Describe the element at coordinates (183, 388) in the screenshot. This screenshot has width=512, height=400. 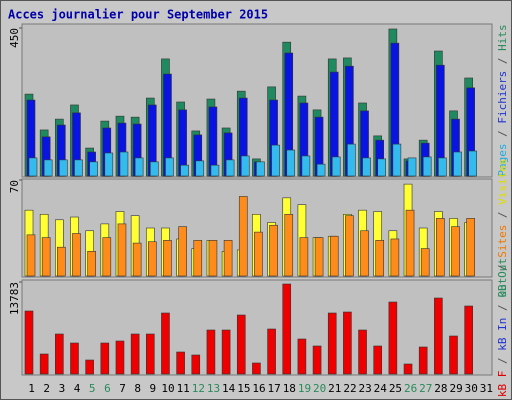
I see `x-tick-label: 11` at that location.